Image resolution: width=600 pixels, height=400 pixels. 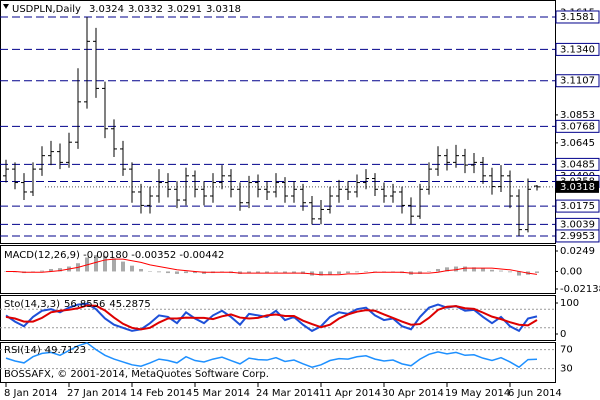 What do you see at coordinates (184, 9) in the screenshot?
I see `low: 3.0291` at bounding box center [184, 9].